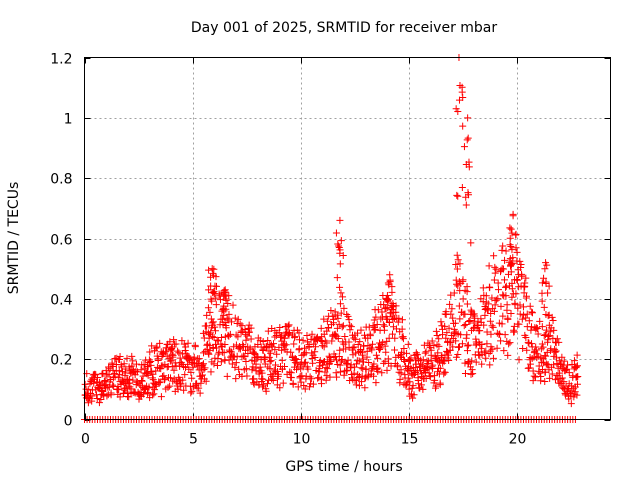 The width and height of the screenshot is (640, 480). I want to click on x-tick-label: 15, so click(410, 440).